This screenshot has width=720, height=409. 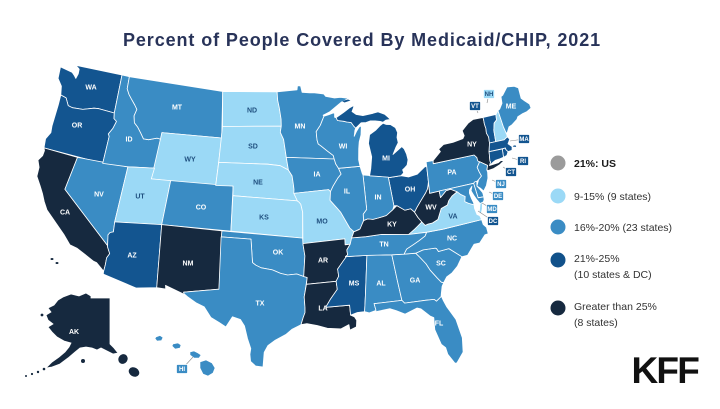 What do you see at coordinates (511, 173) in the screenshot?
I see `svg-text: CT` at bounding box center [511, 173].